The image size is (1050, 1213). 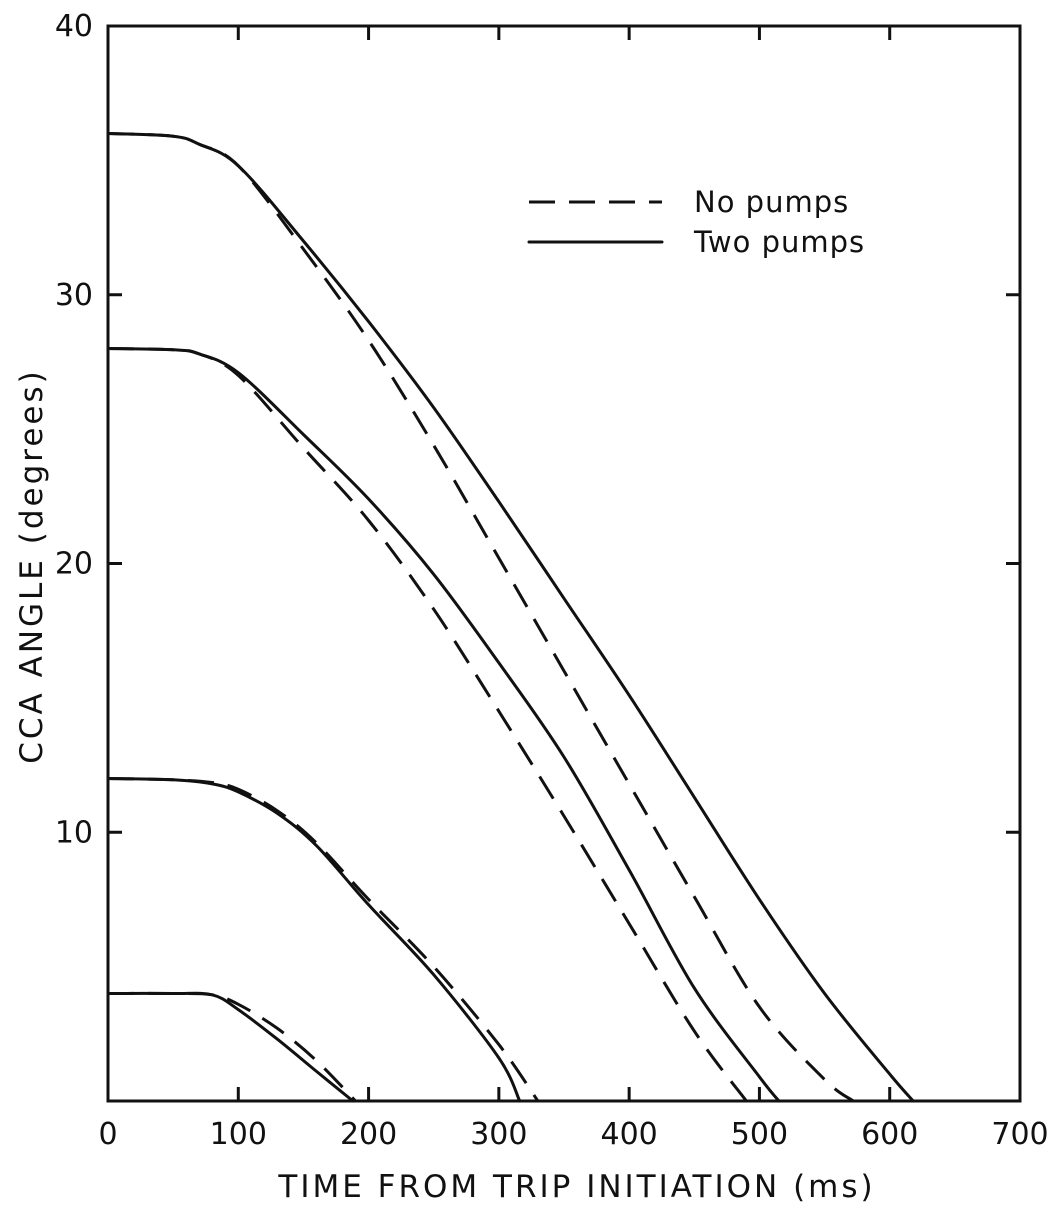 I want to click on x-tick-label: 200, so click(x=368, y=1134).